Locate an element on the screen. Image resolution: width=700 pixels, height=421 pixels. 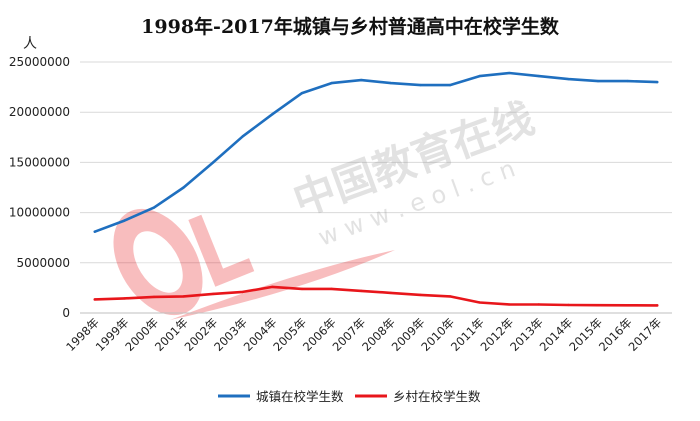
y-tick-label: 10000000 is located at coordinates (39, 213).